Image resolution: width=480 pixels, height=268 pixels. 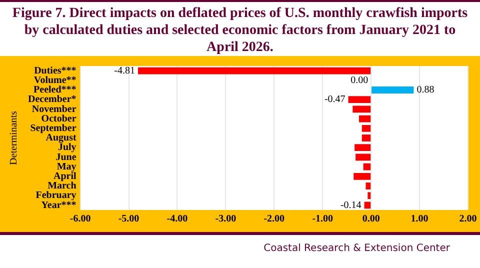 What do you see at coordinates (65, 176) in the screenshot?
I see `y-tick-label: April` at bounding box center [65, 176].